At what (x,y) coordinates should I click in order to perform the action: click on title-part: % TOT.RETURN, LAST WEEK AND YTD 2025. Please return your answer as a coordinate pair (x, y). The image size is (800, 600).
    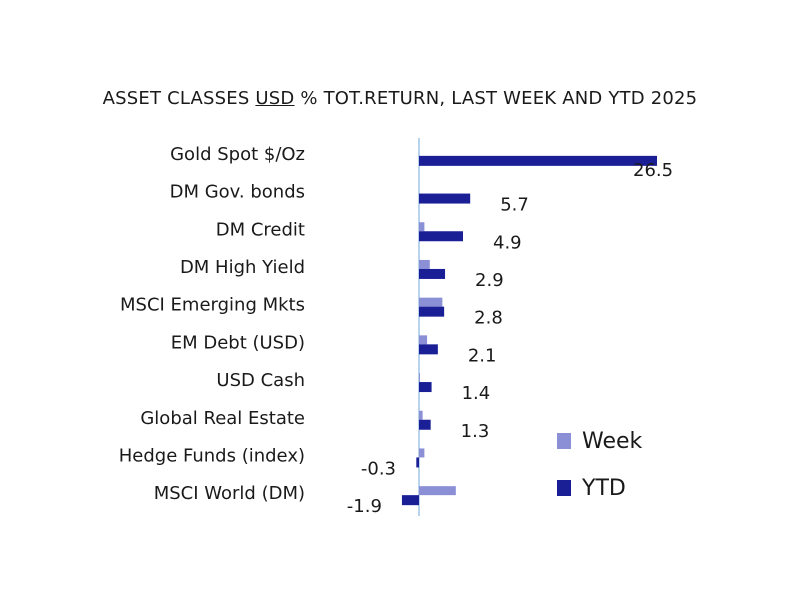
    Looking at the image, I should click on (496, 98).